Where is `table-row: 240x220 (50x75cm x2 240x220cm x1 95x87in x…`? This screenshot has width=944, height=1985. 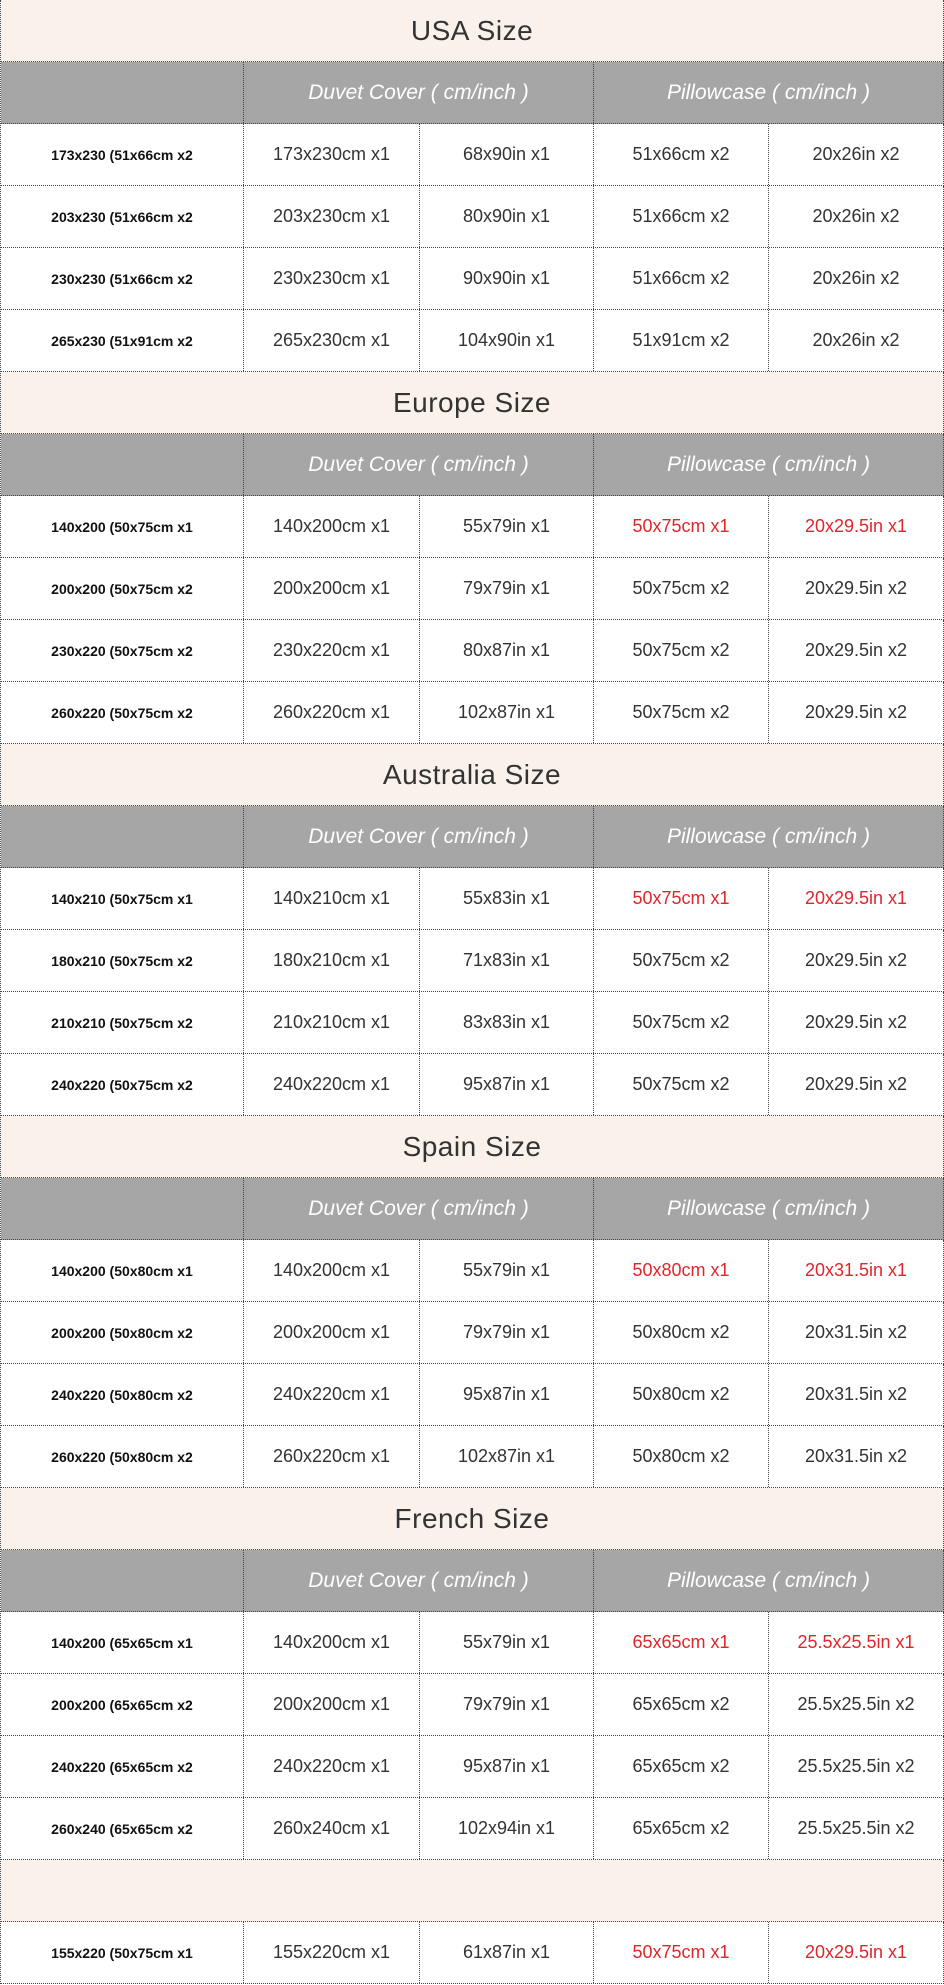 table-row: 240x220 (50x75cm x2 240x220cm x1 95x87in x… is located at coordinates (472, 1085).